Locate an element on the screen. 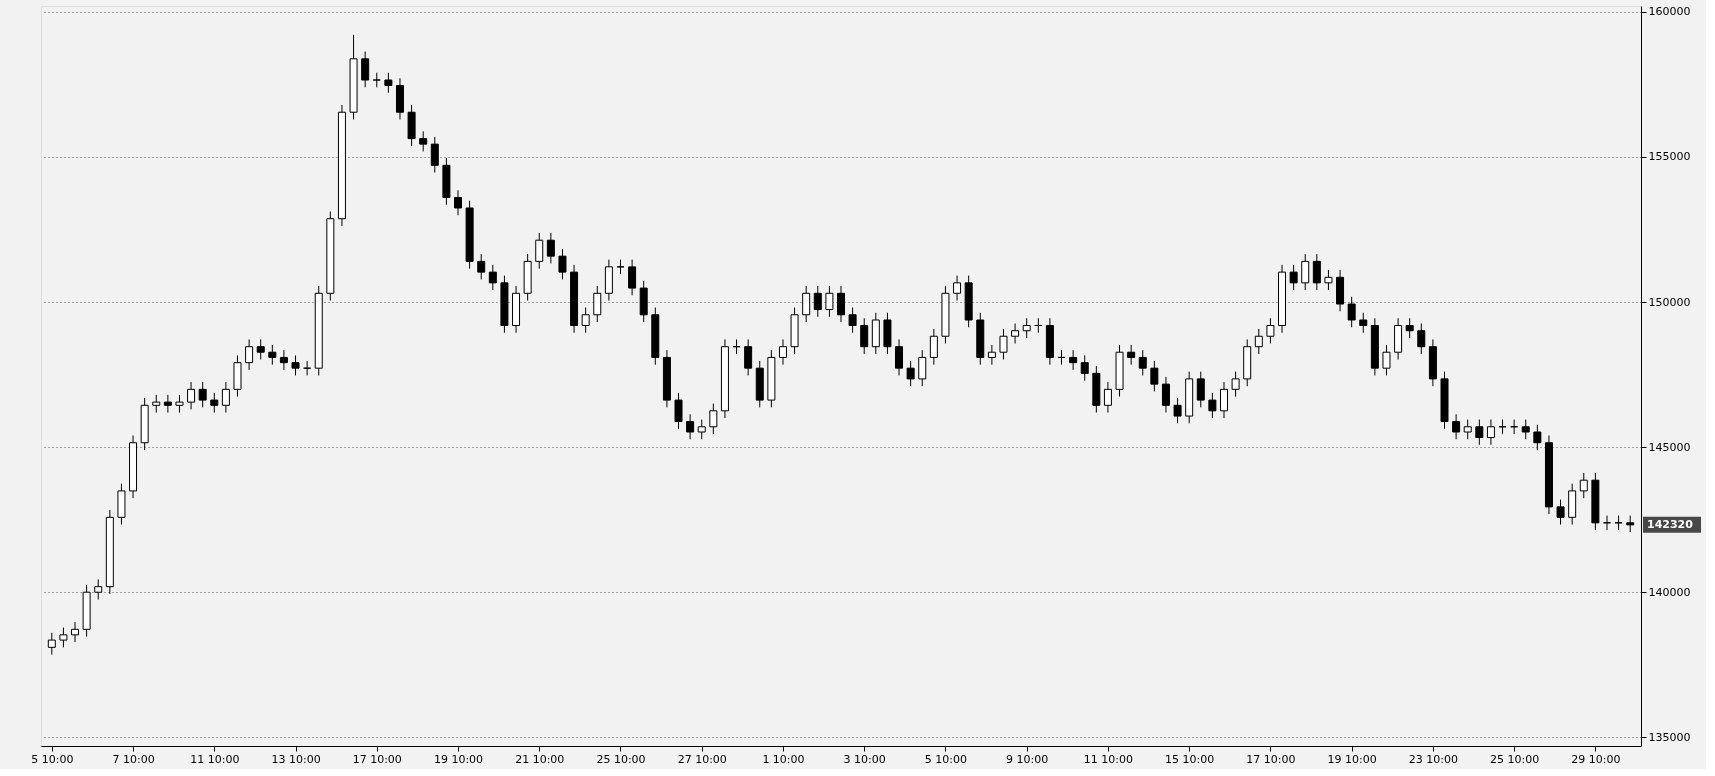 This screenshot has width=1715, height=776. x-tick-label: 1 10:00 is located at coordinates (783, 759).